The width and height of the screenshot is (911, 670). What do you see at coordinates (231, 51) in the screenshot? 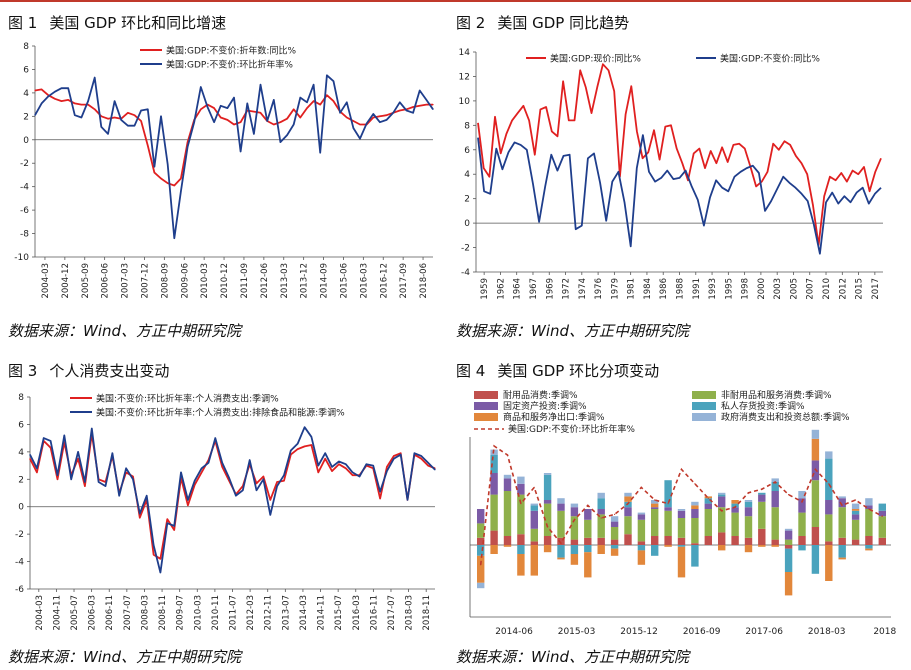
I see `legend-label-1: 美国:GDP:不变价:折年数:同比%` at bounding box center [231, 51].